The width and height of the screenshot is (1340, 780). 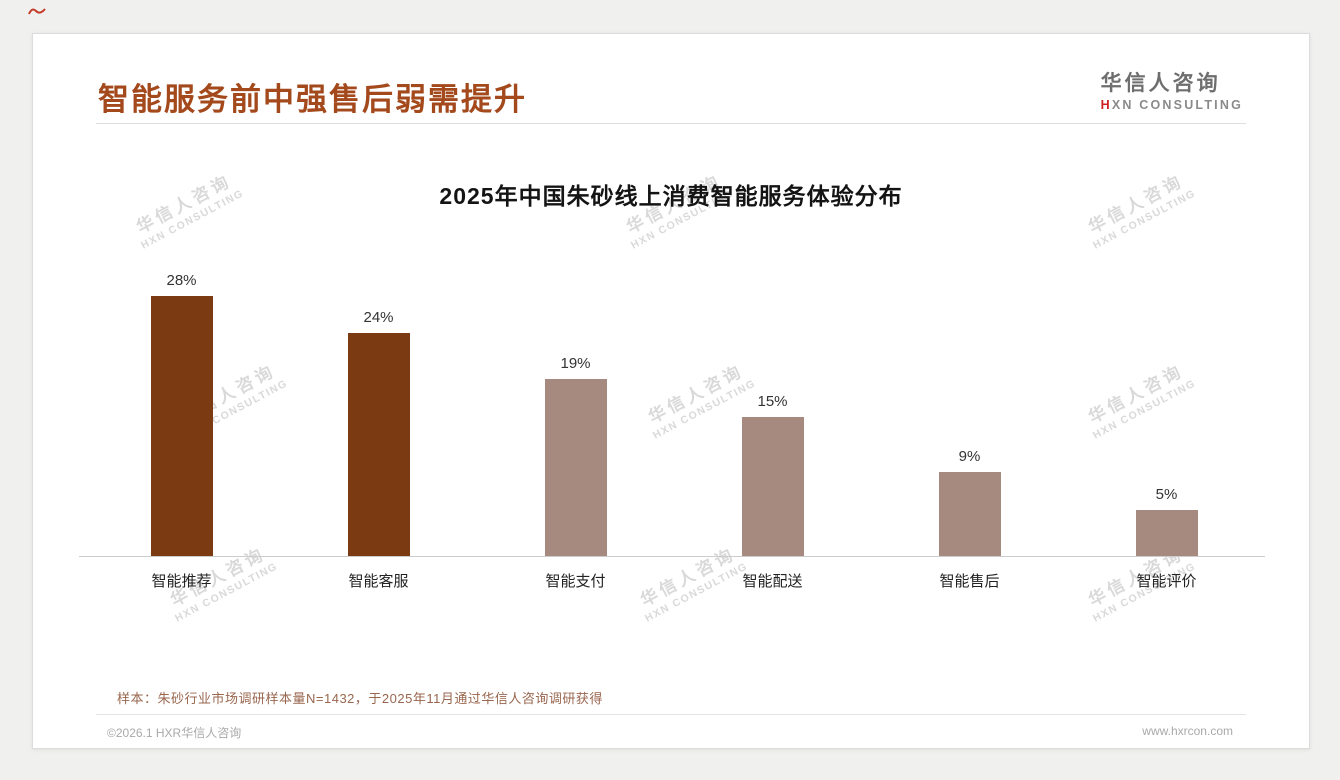 I want to click on bar-value-label: 24%, so click(x=378, y=317).